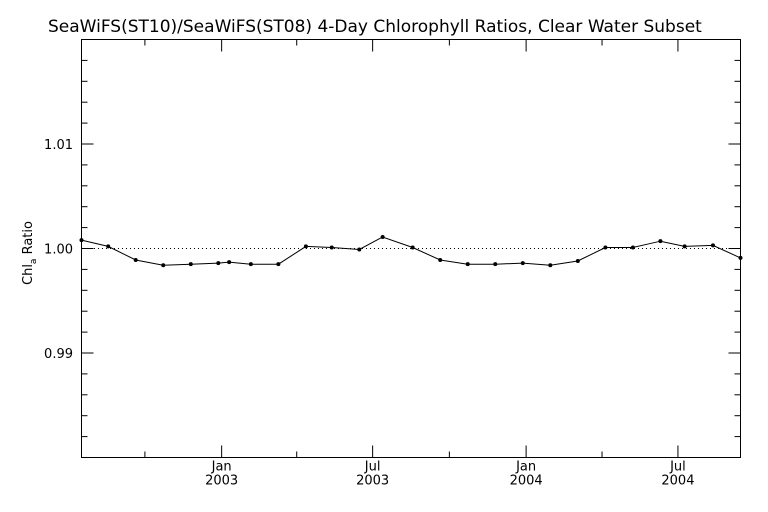 The width and height of the screenshot is (768, 512). What do you see at coordinates (58, 250) in the screenshot?
I see `y-tick-label: 1.00` at bounding box center [58, 250].